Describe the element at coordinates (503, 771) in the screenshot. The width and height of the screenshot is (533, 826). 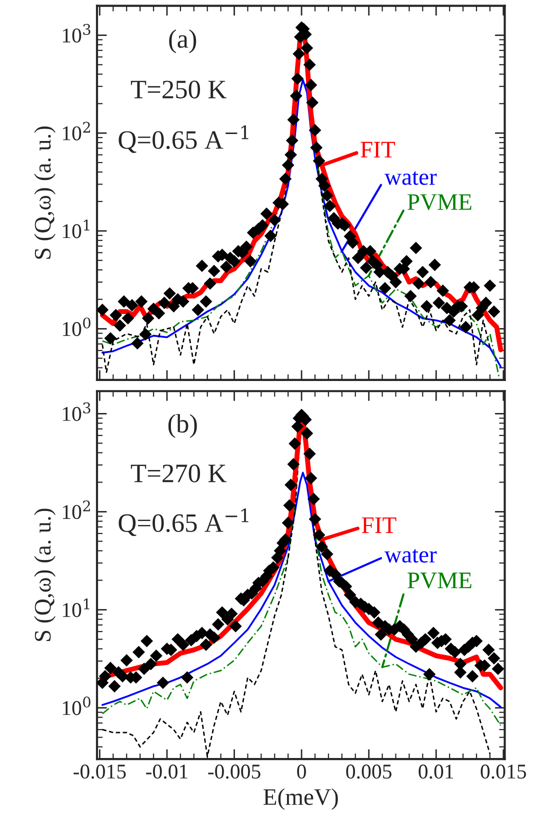
I see `x-tick-label: 0.015` at that location.